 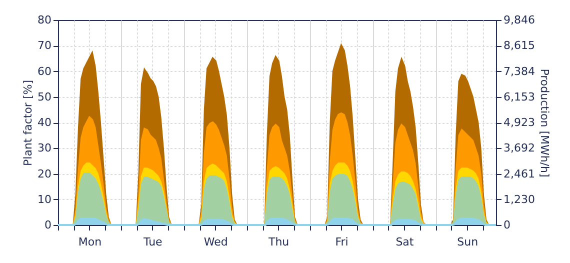 I want to click on y2-tick-label: 0, so click(x=507, y=225).